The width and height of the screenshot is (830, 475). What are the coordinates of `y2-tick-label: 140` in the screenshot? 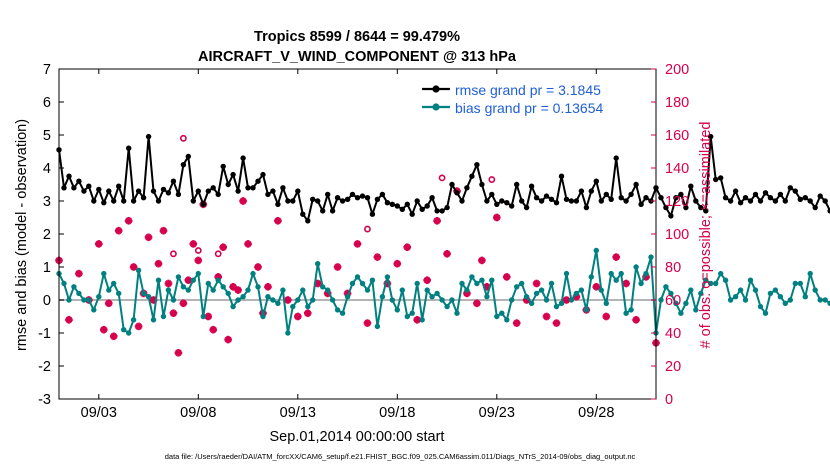 It's located at (677, 169).